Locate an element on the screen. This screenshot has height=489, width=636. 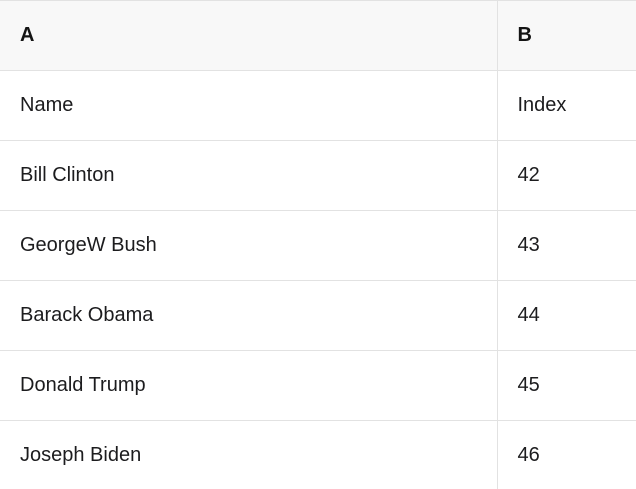
cell-name: Joseph Biden is located at coordinates (249, 454).